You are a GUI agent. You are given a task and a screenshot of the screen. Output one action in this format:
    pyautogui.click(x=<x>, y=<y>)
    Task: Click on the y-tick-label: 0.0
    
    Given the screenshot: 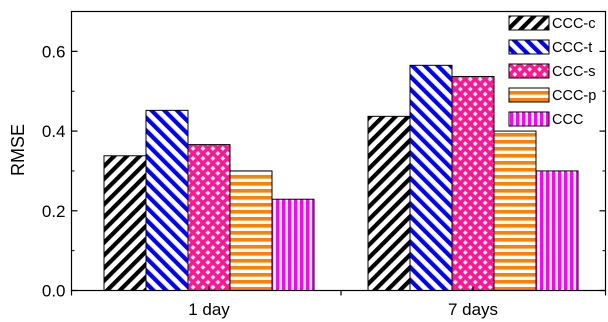 What is the action you would take?
    pyautogui.click(x=54, y=291)
    